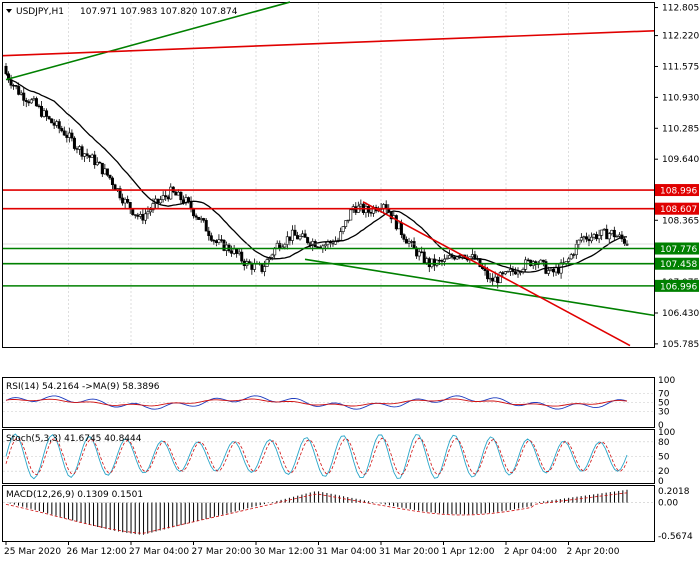 This screenshot has width=700, height=564. Describe the element at coordinates (328, 513) in the screenshot. I see `macd-panel` at that location.